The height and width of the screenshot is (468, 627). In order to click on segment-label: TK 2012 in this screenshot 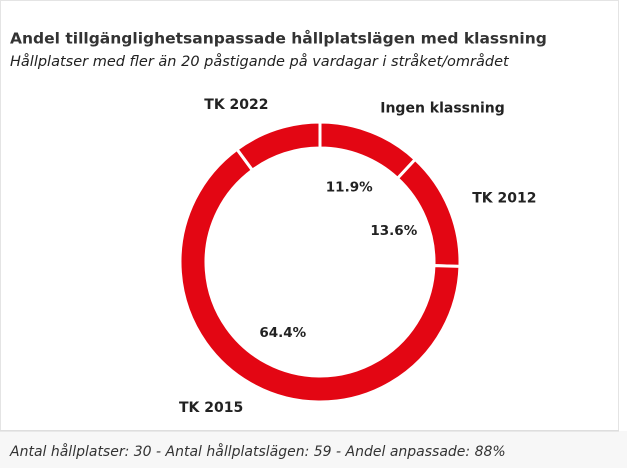, I will do `click(504, 198)`.